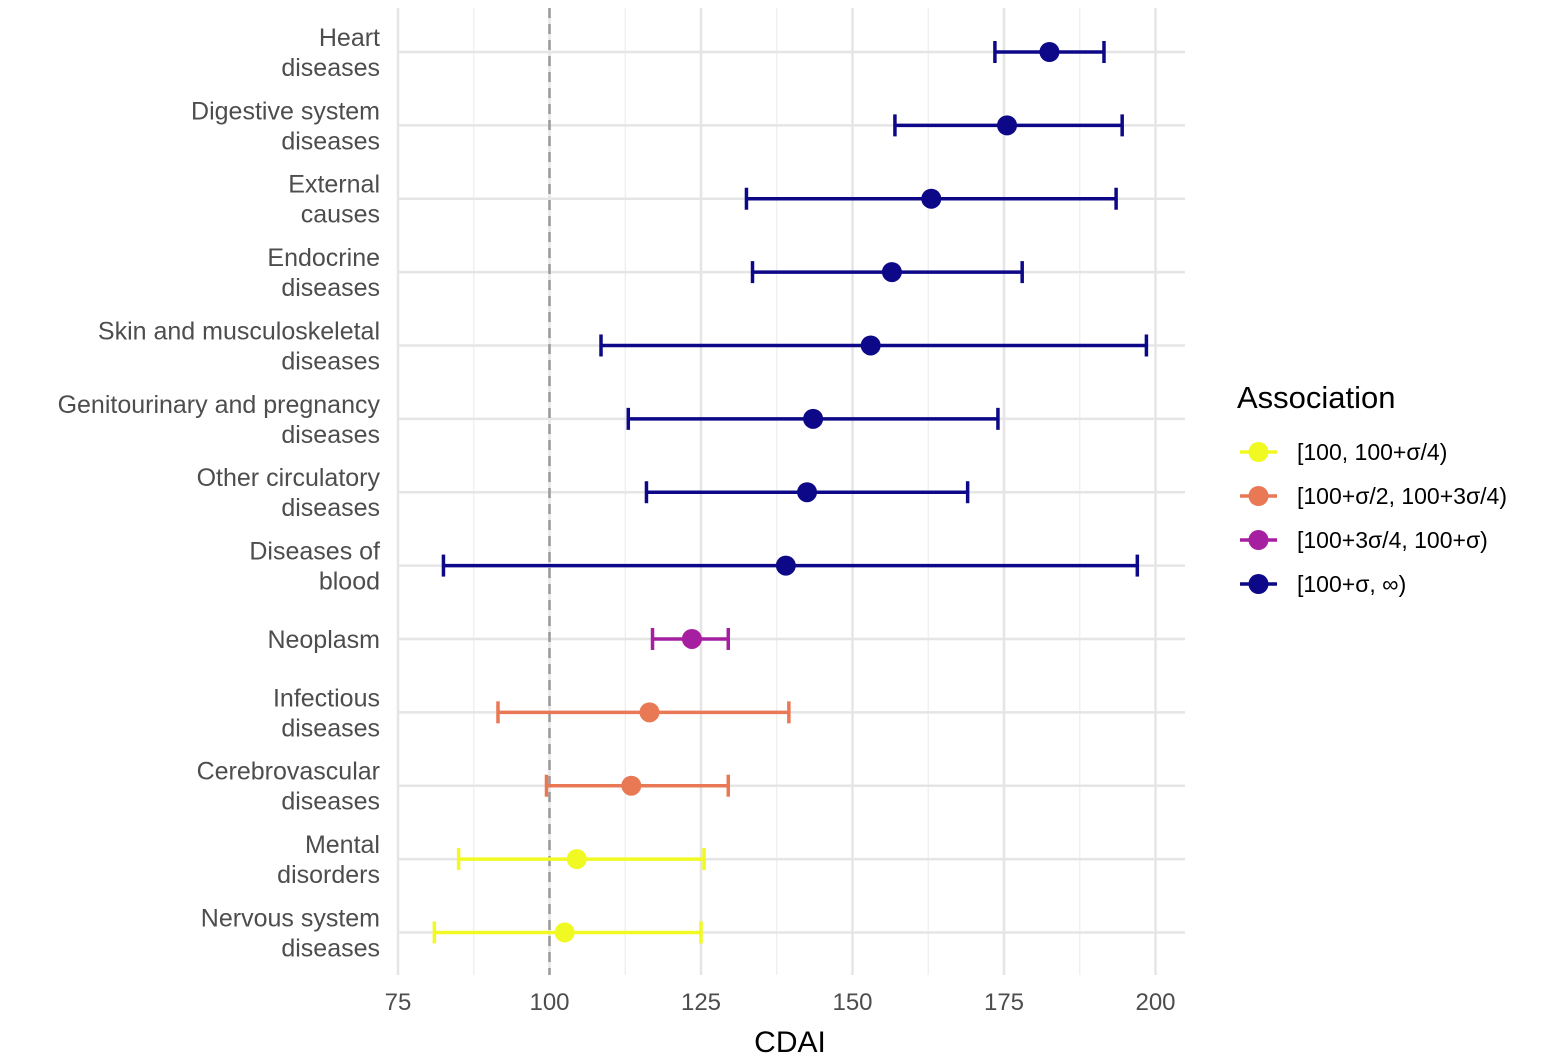 The width and height of the screenshot is (1560, 1062). I want to click on category-label-line: Digestive system, so click(285, 111).